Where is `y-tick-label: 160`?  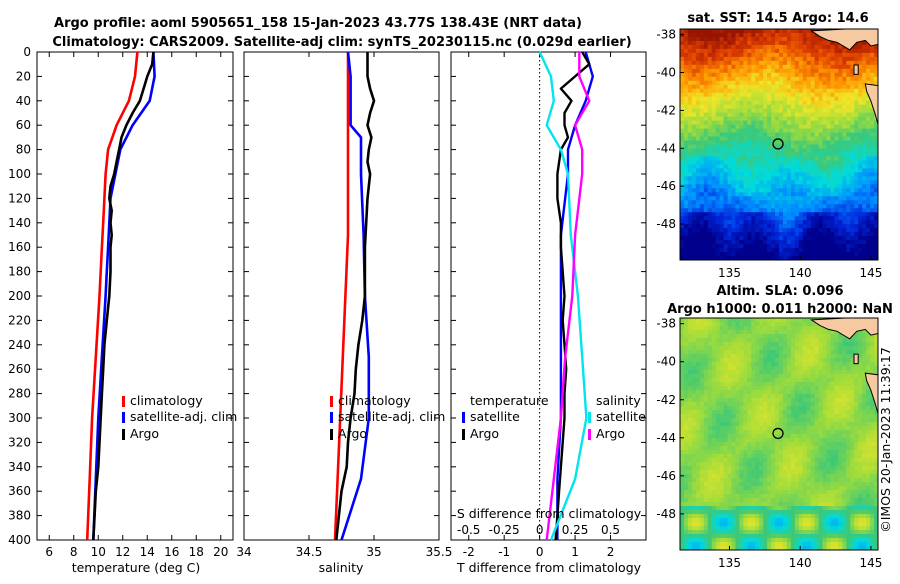 y-tick-label: 160 is located at coordinates (19, 247).